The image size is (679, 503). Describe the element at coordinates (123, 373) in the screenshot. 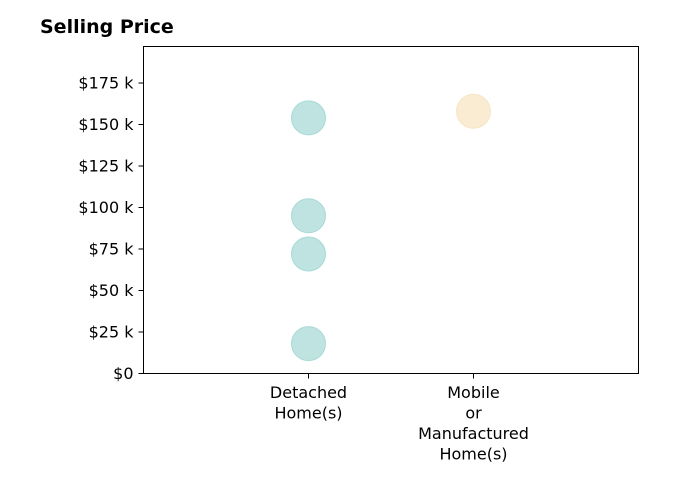

I see `y-tick-label: $0` at that location.